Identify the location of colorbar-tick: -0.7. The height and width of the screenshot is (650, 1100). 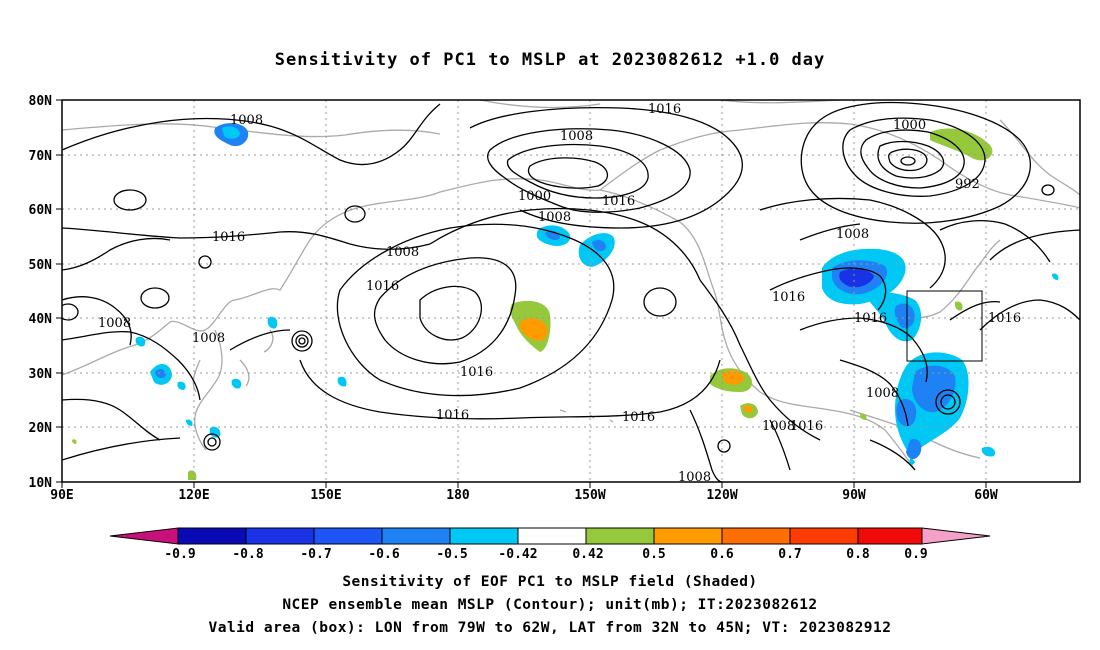
(315, 554).